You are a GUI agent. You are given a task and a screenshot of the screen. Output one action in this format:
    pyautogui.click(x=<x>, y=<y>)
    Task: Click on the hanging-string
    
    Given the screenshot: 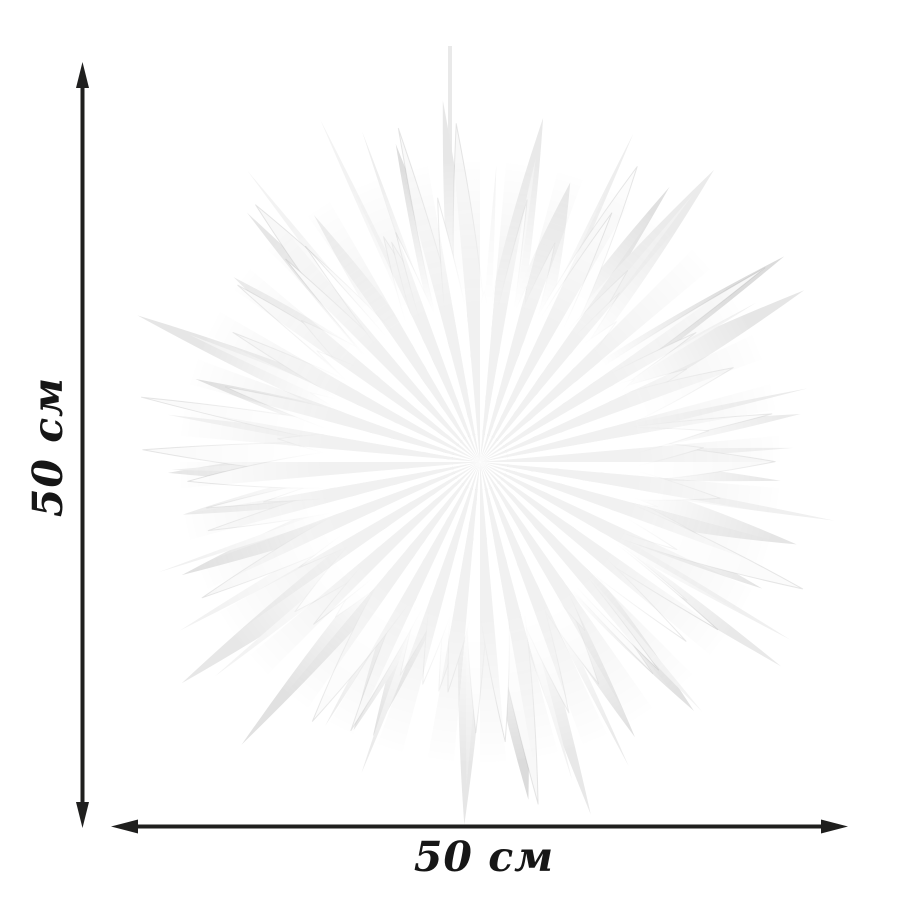 What is the action you would take?
    pyautogui.click(x=450, y=103)
    